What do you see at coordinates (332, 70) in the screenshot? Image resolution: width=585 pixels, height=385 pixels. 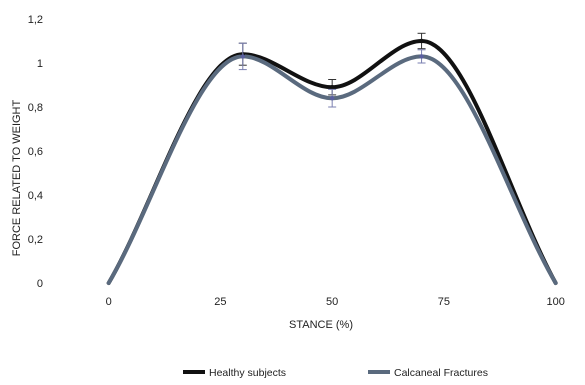 I see `error-bars` at bounding box center [332, 70].